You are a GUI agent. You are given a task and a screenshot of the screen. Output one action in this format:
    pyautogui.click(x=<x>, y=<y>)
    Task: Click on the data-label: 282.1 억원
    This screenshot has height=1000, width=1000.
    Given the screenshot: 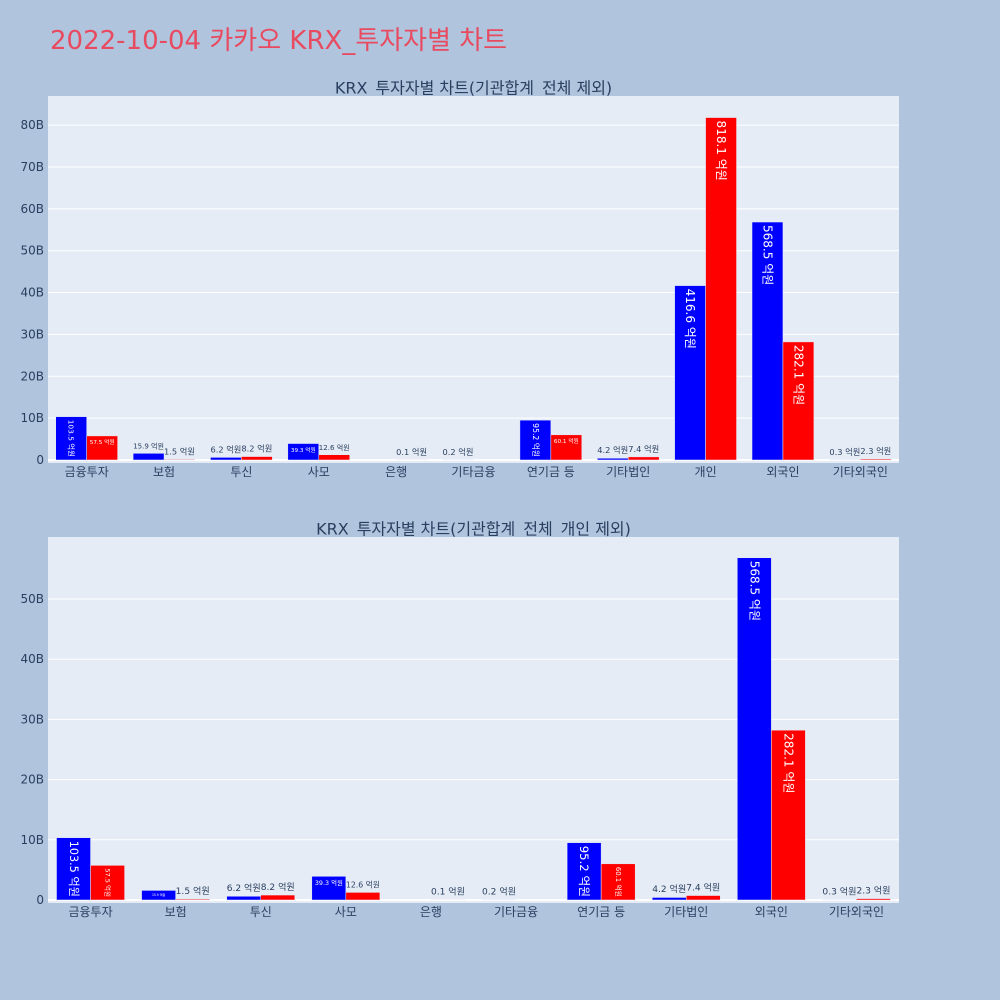 What is the action you would take?
    pyautogui.click(x=798, y=375)
    